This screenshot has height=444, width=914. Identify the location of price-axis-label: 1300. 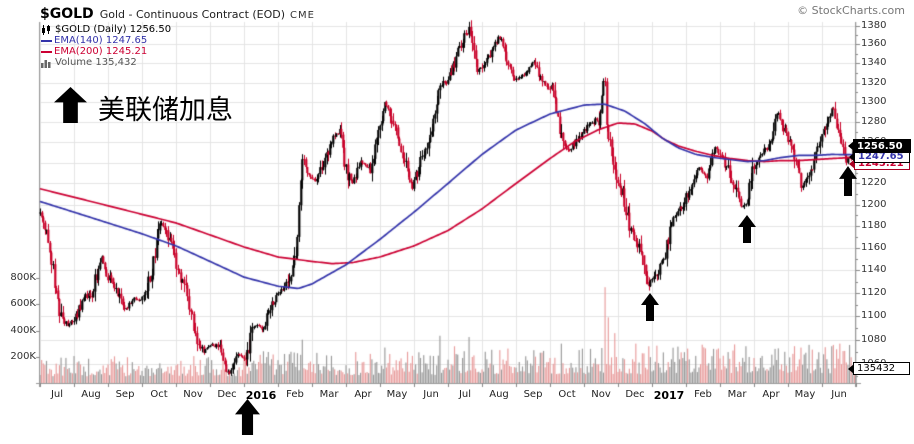
(874, 101).